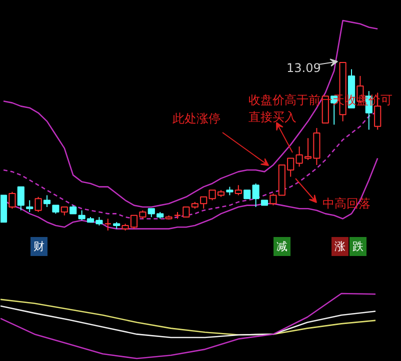 The height and width of the screenshot is (361, 401). What do you see at coordinates (196, 119) in the screenshot?
I see `annotation: 此处涨停` at bounding box center [196, 119].